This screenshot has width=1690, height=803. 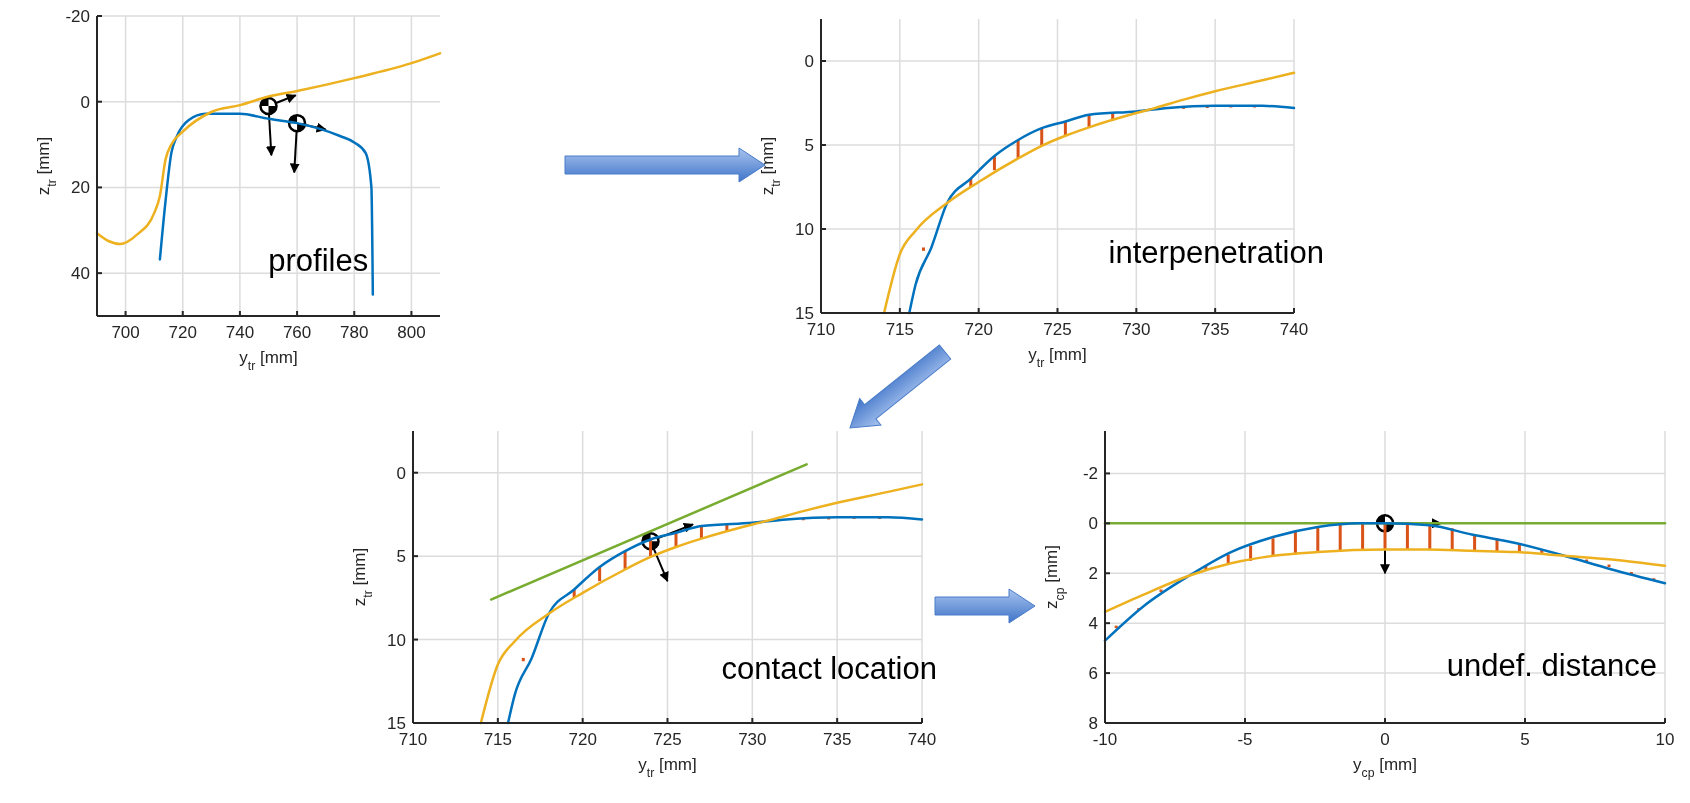 What do you see at coordinates (1665, 739) in the screenshot?
I see `x-tick-label: 10` at bounding box center [1665, 739].